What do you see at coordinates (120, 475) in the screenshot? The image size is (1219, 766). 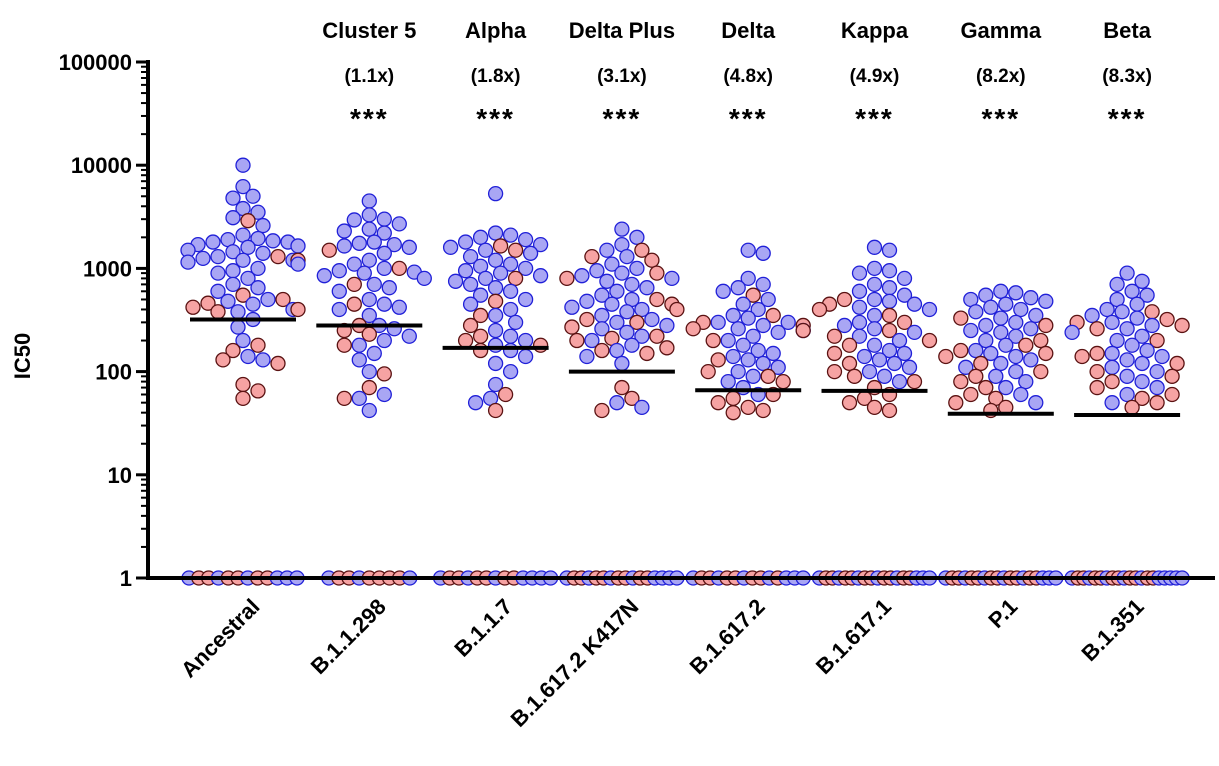 I see `y-tick-label: 10` at bounding box center [120, 475].